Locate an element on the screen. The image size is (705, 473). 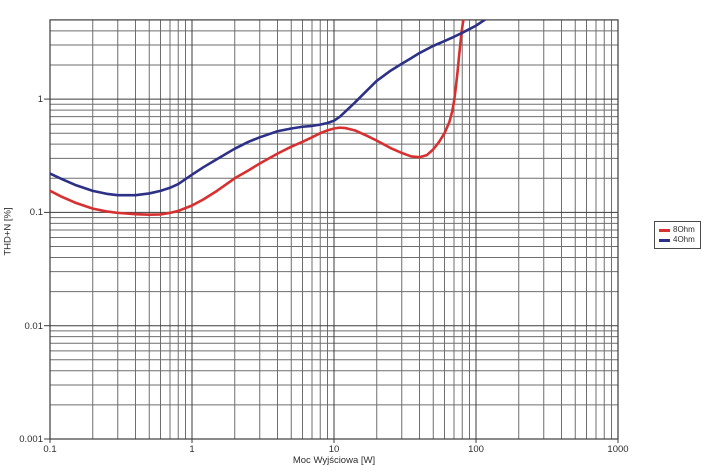
legend: 8Ohm 4Ohm is located at coordinates (677, 235).